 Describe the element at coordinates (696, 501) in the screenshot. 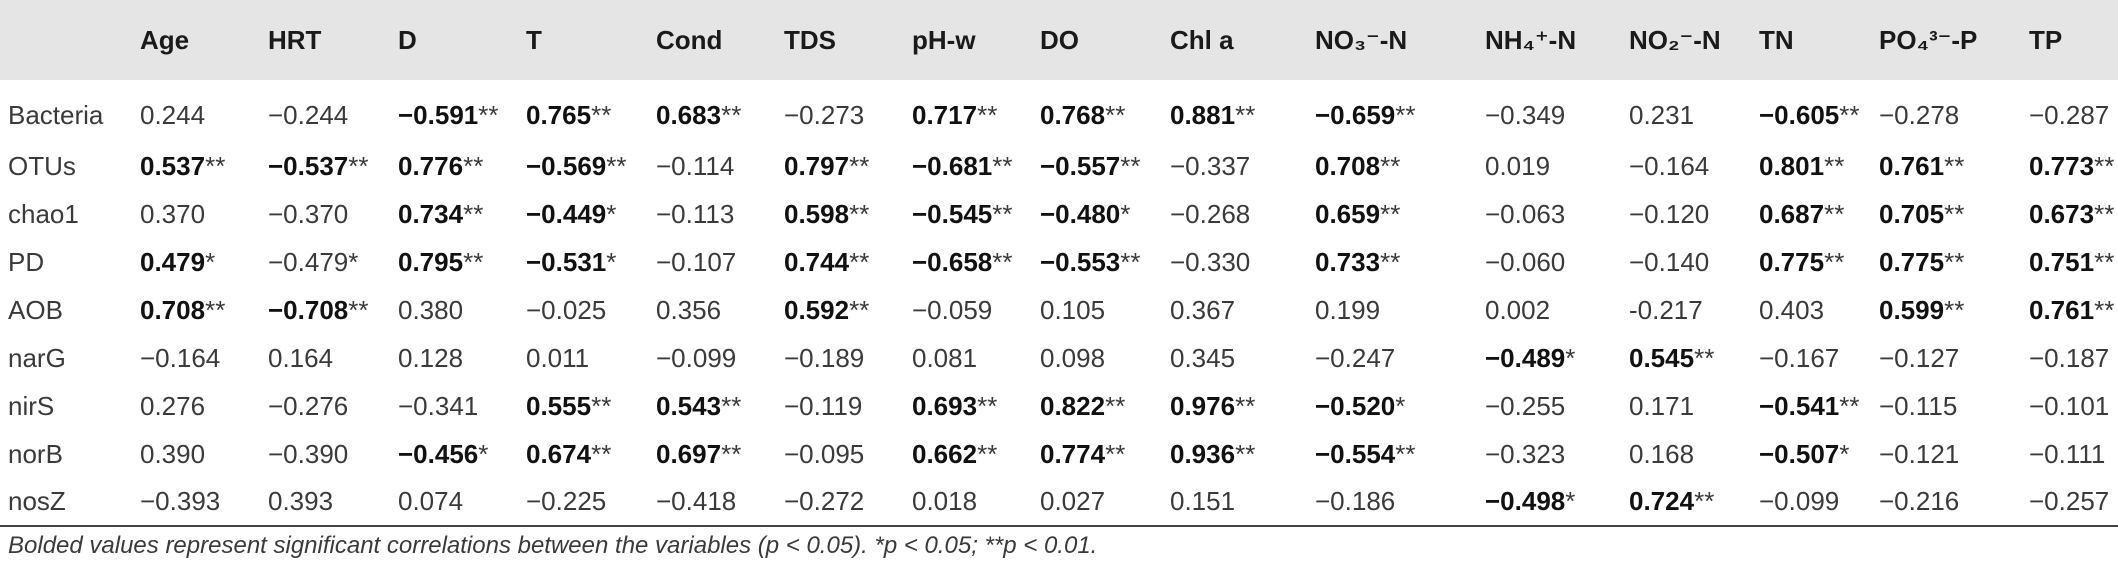

I see `correlation-value: −0.418` at that location.